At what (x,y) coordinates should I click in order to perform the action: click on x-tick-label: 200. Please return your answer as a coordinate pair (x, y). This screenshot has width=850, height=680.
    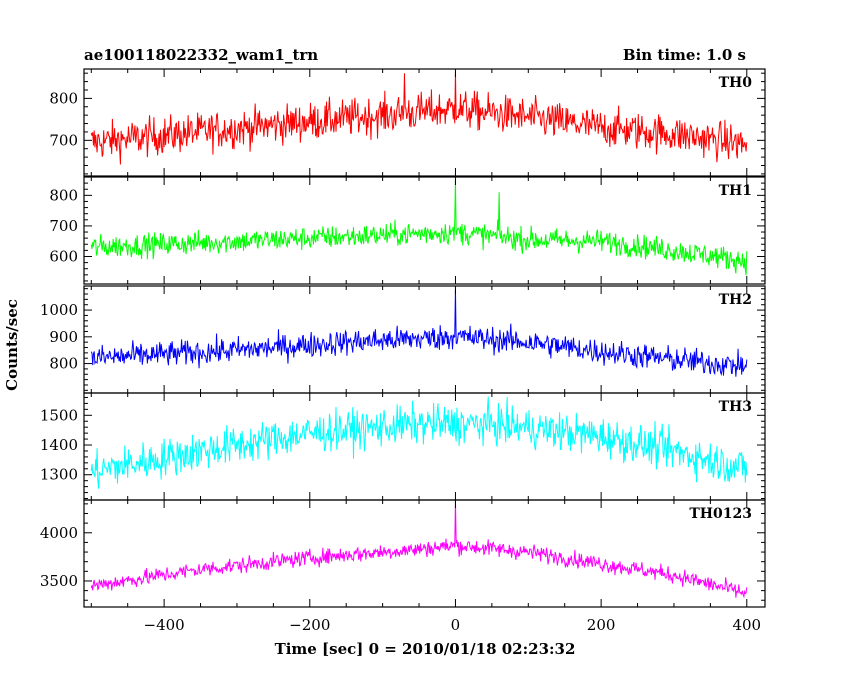
    Looking at the image, I should click on (601, 625).